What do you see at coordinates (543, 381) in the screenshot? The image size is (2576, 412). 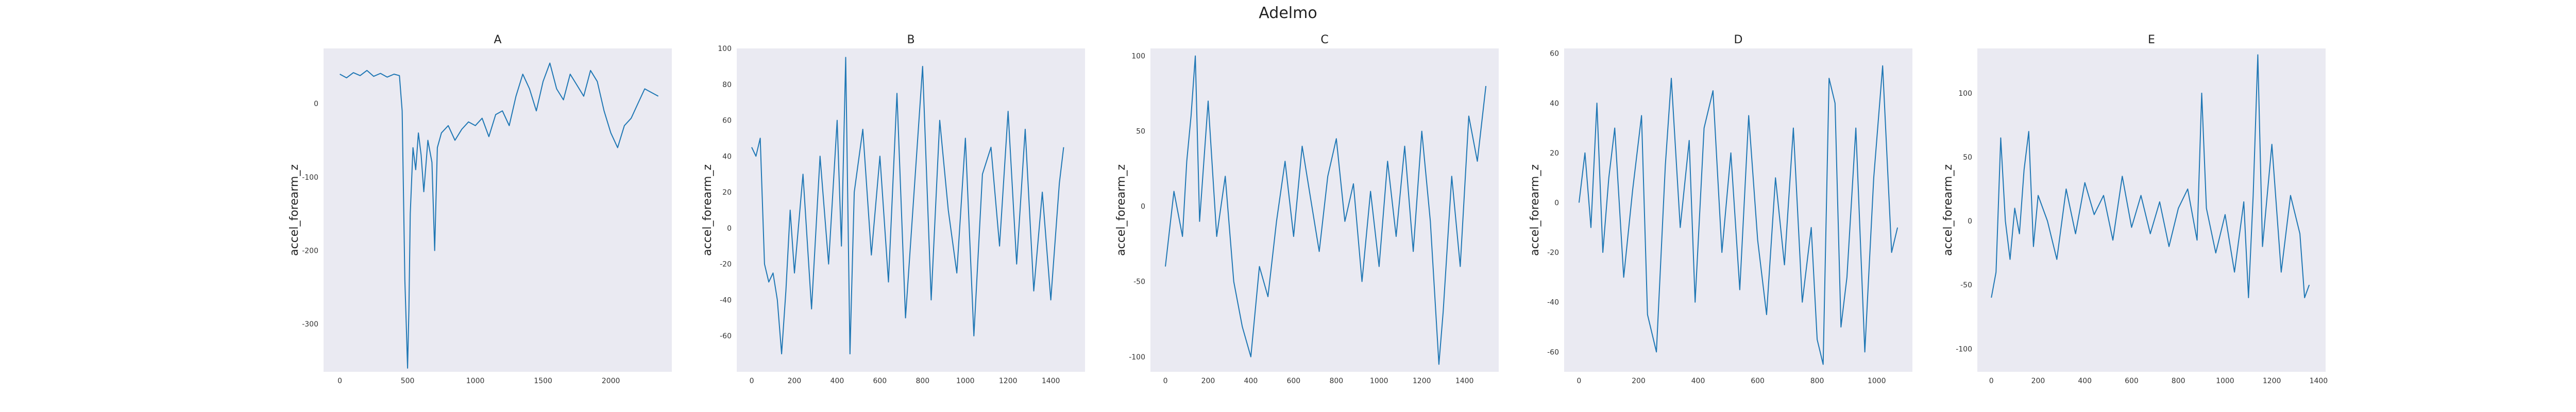 I see `x-tick-label: 1500` at bounding box center [543, 381].